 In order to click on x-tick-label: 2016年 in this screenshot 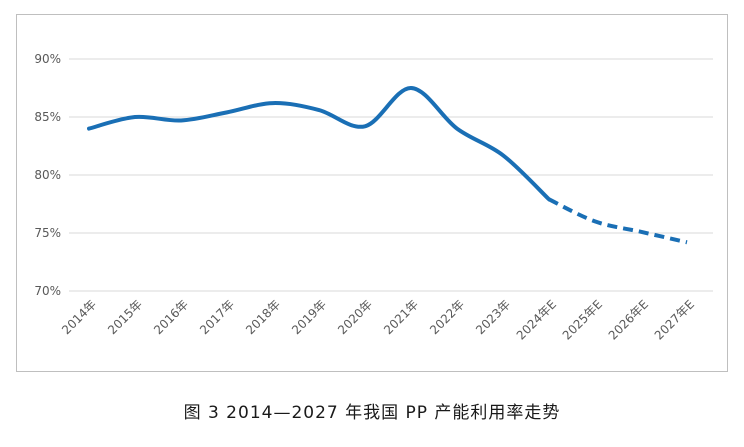, I will do `click(171, 317)`.